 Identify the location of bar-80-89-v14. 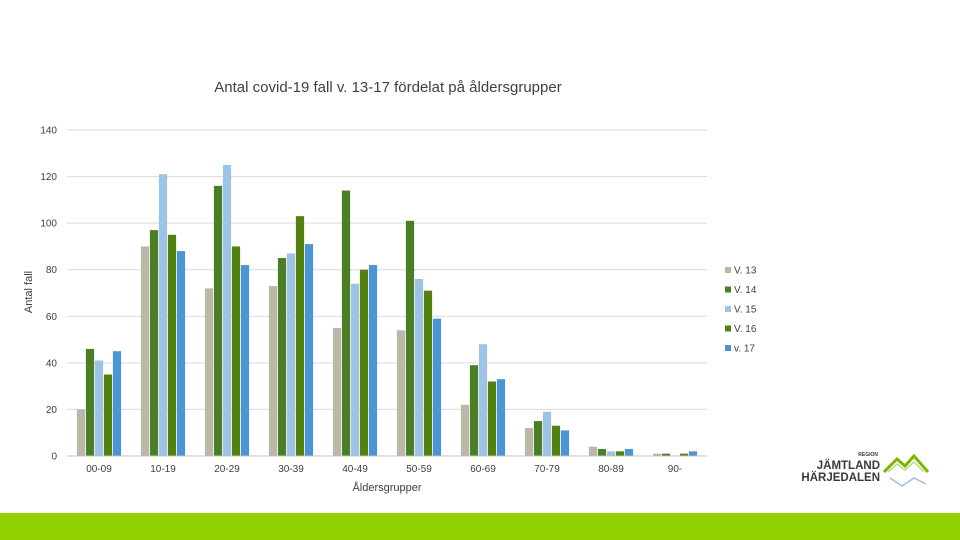
(602, 452).